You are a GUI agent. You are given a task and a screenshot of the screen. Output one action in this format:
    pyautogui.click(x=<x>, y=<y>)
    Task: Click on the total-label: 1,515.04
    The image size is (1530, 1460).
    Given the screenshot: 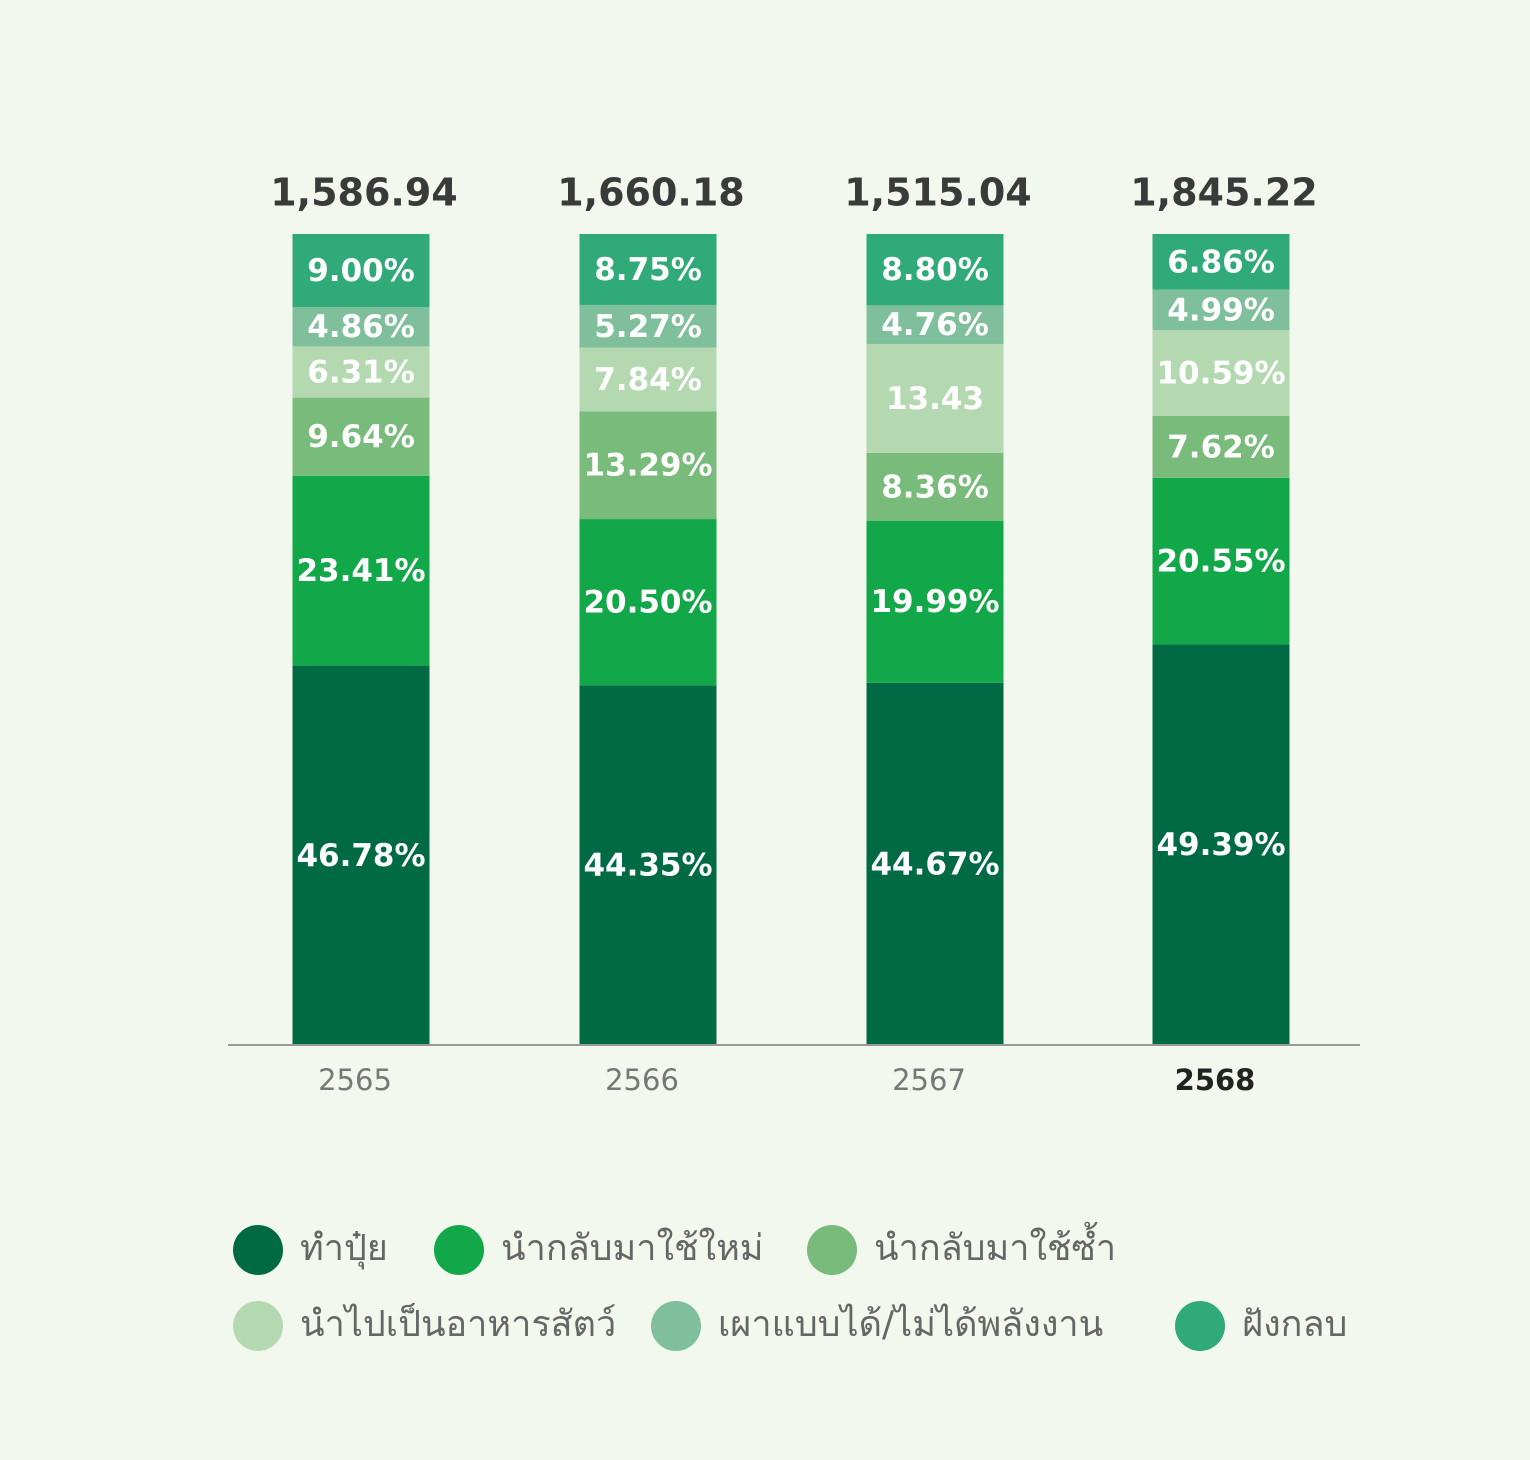 What is the action you would take?
    pyautogui.click(x=938, y=193)
    